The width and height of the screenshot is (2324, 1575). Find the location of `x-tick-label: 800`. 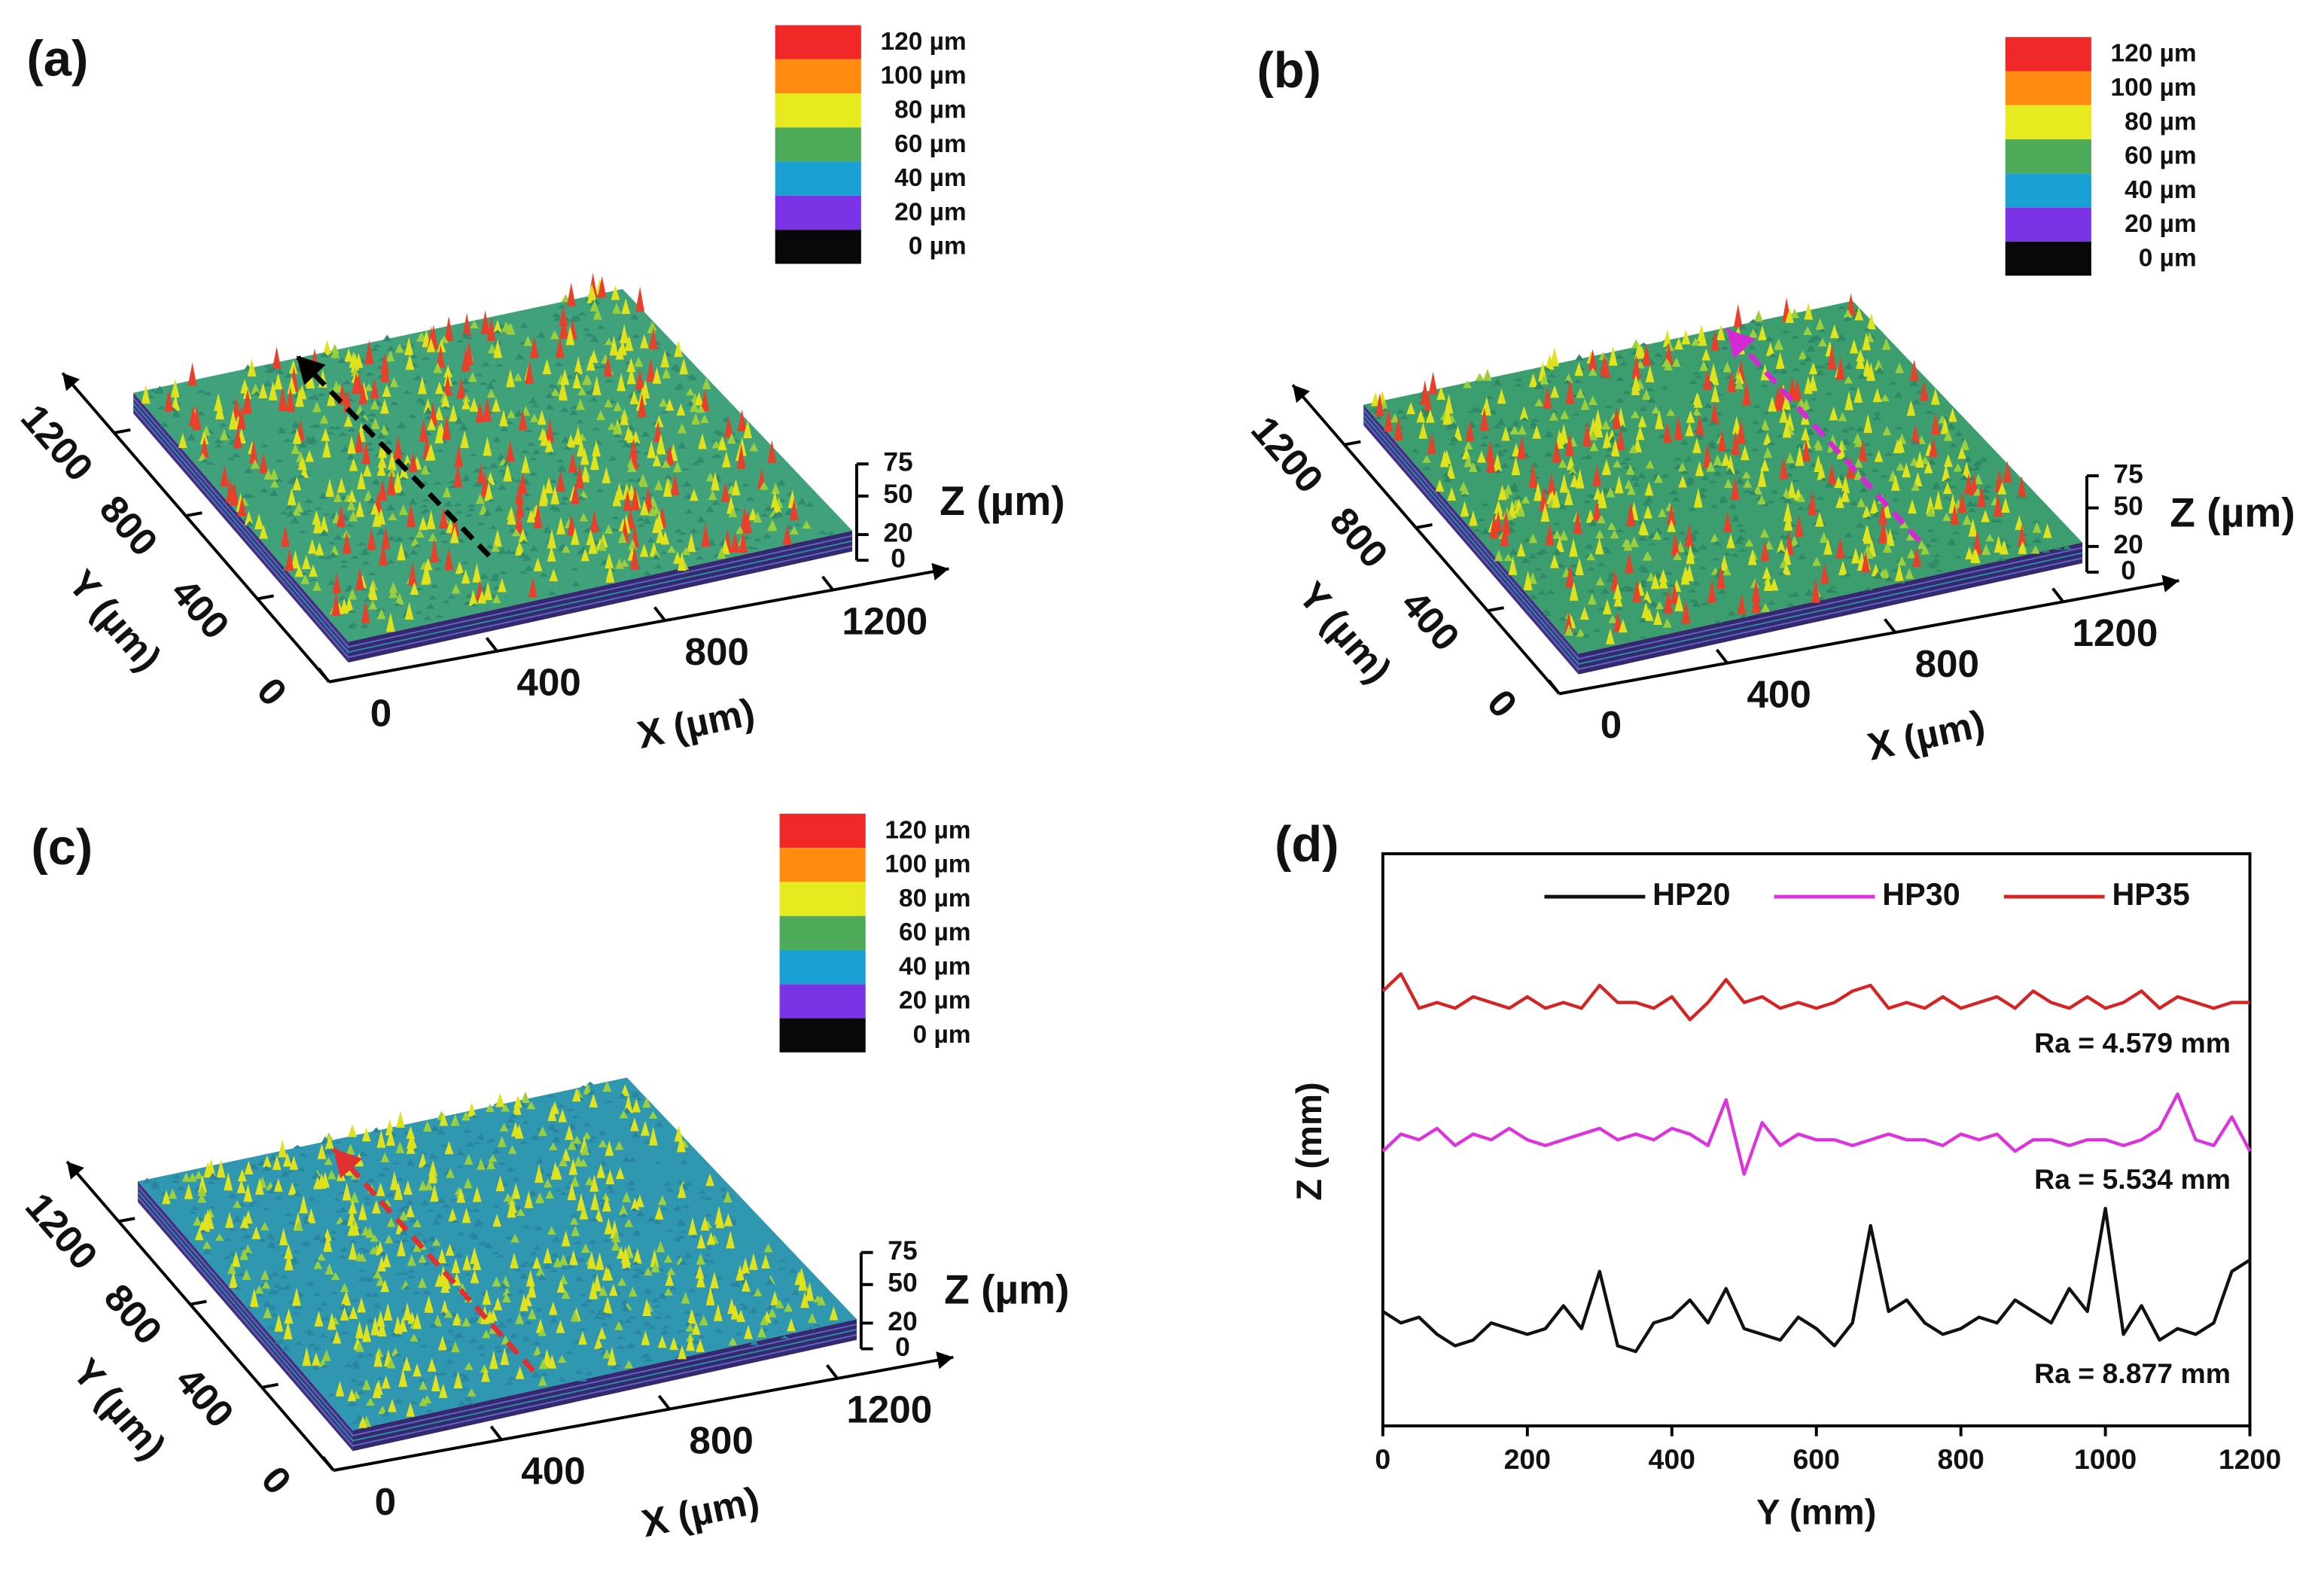

x-tick-label: 800 is located at coordinates (721, 1439).